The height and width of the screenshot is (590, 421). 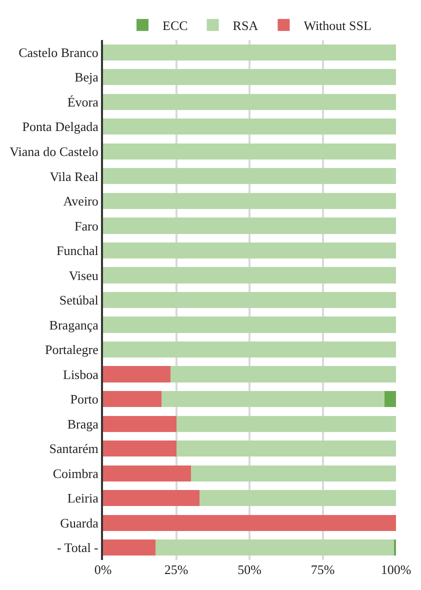 What do you see at coordinates (79, 300) in the screenshot?
I see `y-tick-label: Setúbal` at bounding box center [79, 300].